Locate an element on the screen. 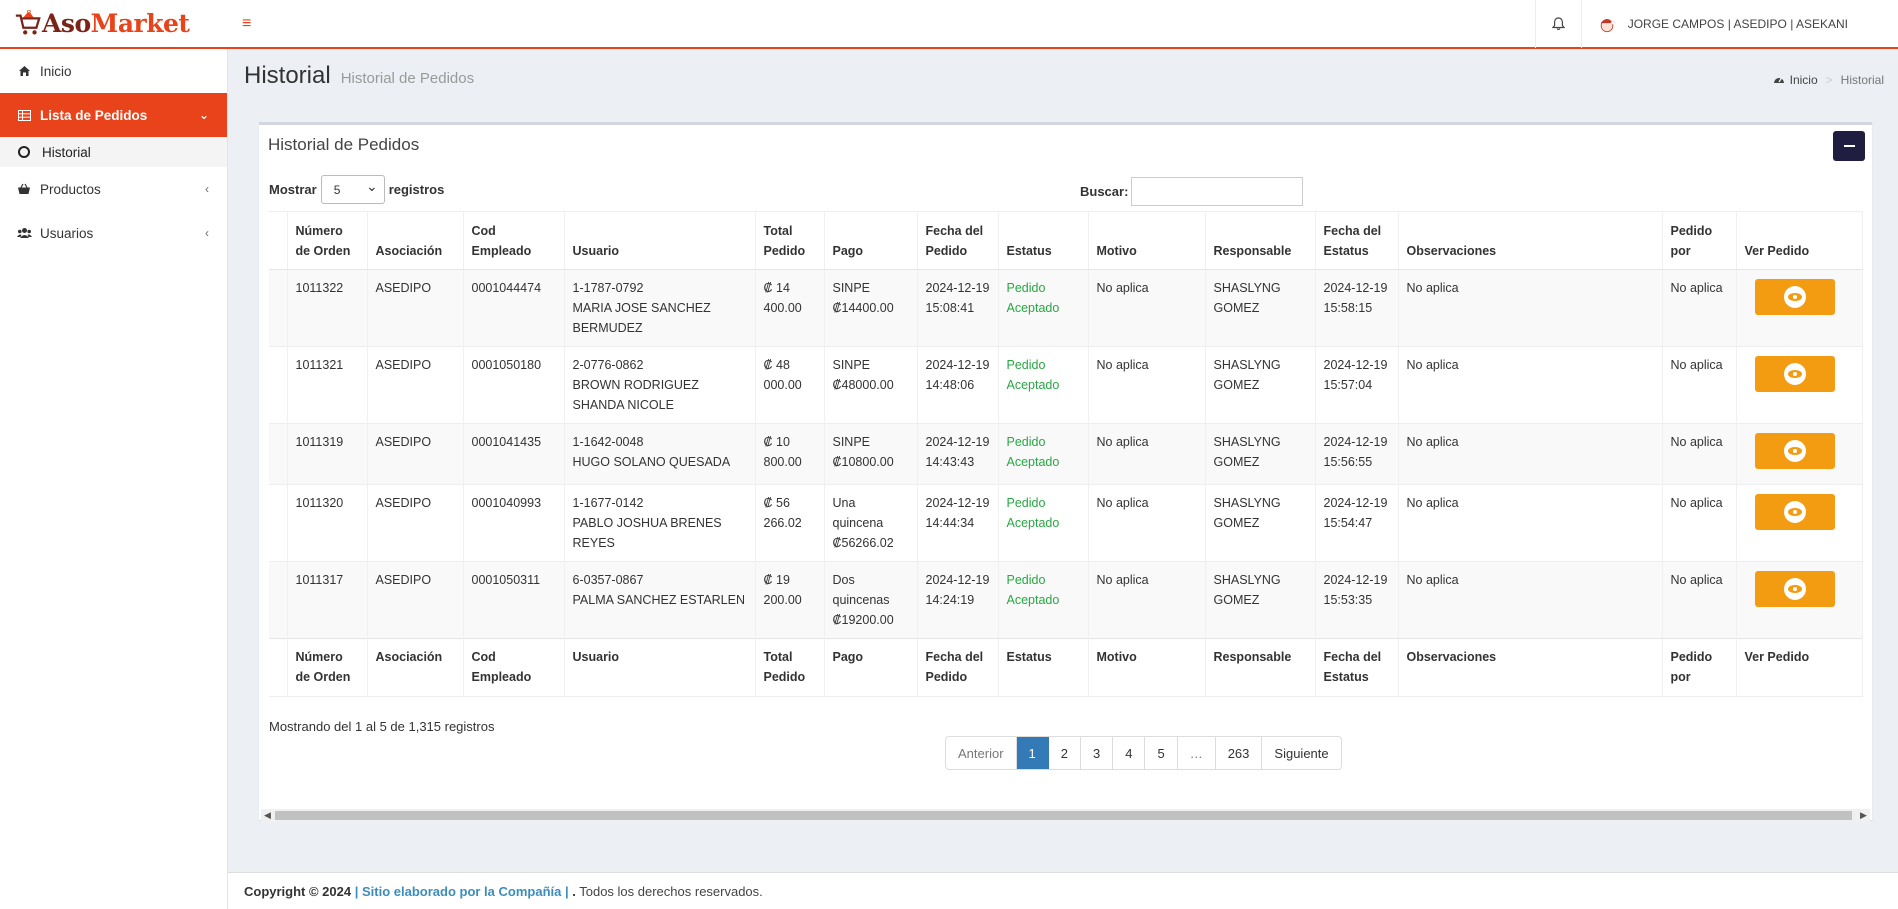 This screenshot has height=909, width=1898. cell-responsable: SHASLYNG GOMEZ is located at coordinates (1260, 600).